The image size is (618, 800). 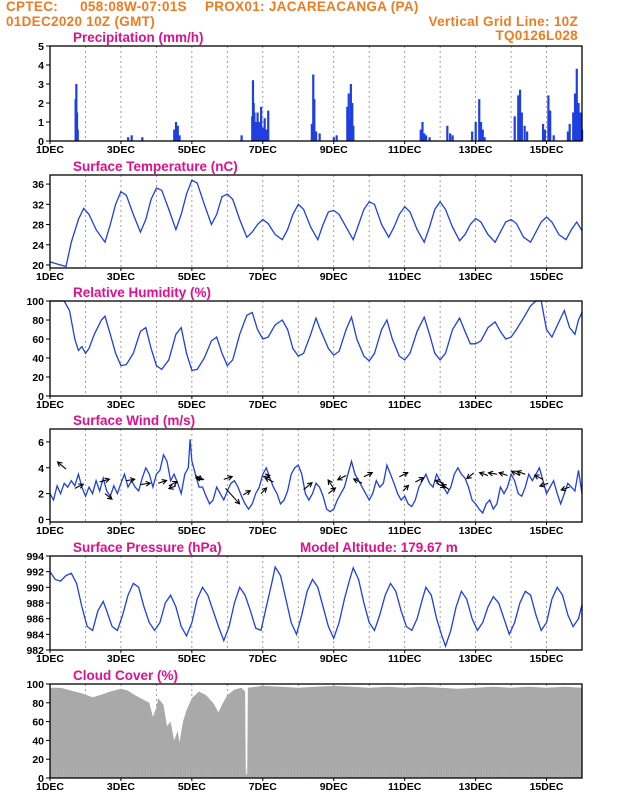 What do you see at coordinates (32, 7) in the screenshot?
I see `header-source: CPTEC:` at bounding box center [32, 7].